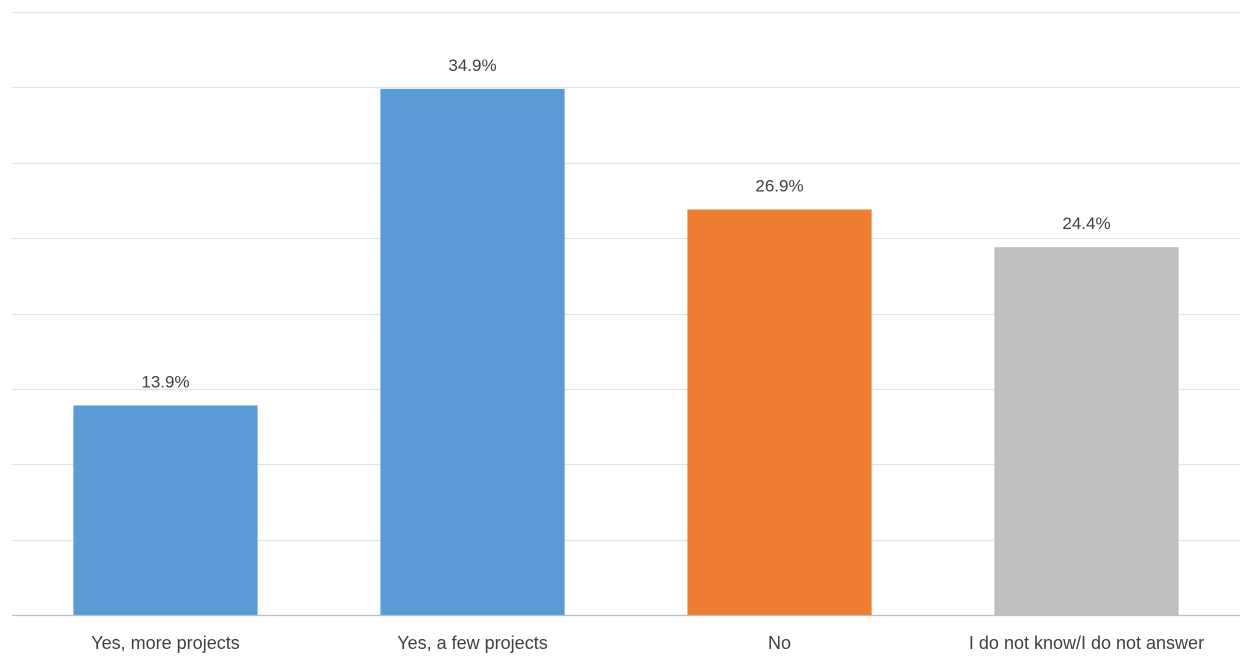 This screenshot has height=662, width=1252. Describe the element at coordinates (779, 185) in the screenshot. I see `data-label: 26.9%` at that location.